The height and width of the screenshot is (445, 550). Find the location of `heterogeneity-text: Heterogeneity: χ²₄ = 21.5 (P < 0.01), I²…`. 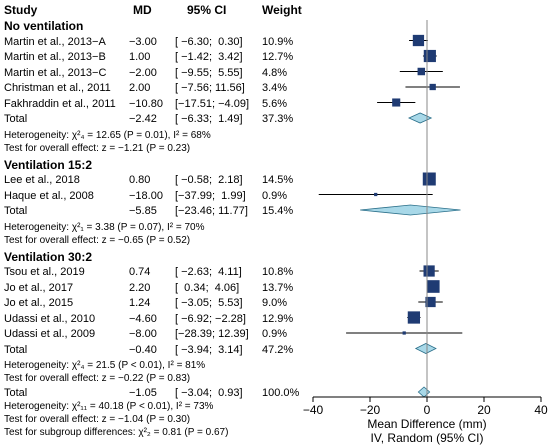

heterogeneity-text: Heterogeneity: χ²₄ = 21.5 (P < 0.01), I²… is located at coordinates (105, 365).